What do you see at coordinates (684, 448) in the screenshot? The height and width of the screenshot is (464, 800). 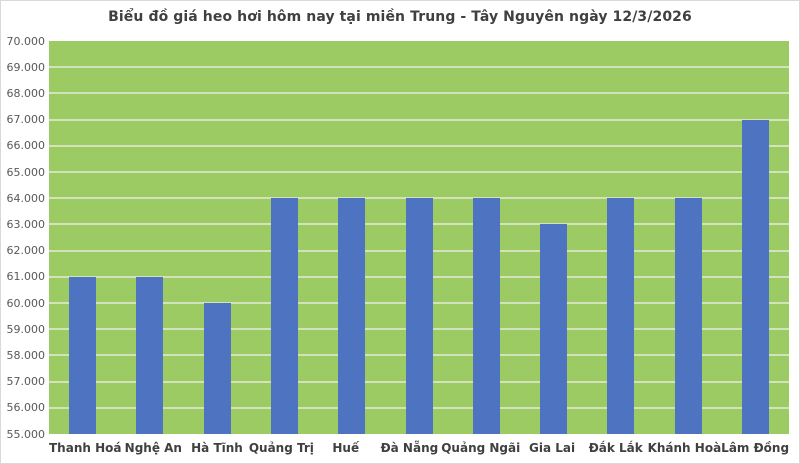 I see `x-axis-label: Khánh Hoà` at bounding box center [684, 448].